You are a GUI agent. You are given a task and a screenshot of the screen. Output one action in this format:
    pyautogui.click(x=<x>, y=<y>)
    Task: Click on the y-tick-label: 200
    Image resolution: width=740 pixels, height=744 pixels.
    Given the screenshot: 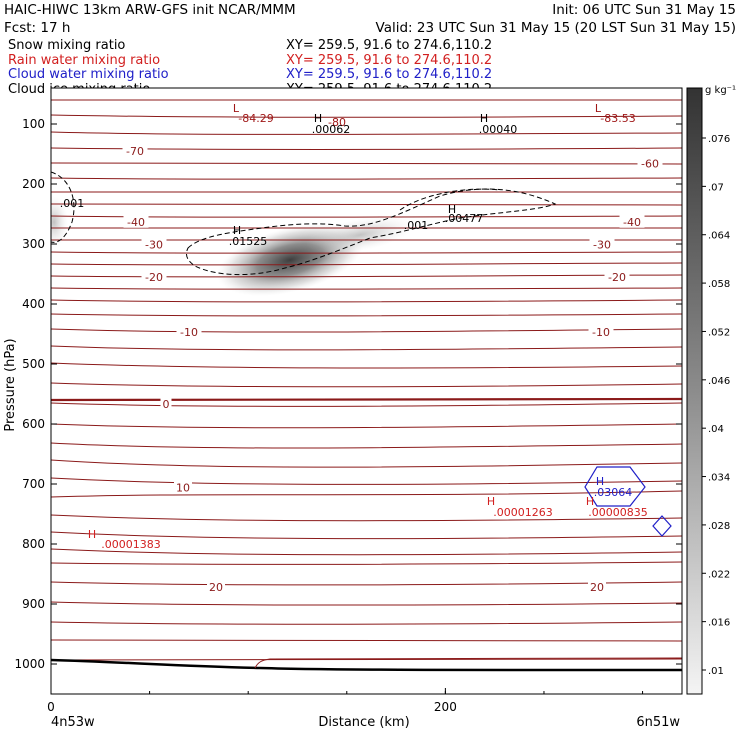 What is the action you would take?
    pyautogui.click(x=33, y=184)
    